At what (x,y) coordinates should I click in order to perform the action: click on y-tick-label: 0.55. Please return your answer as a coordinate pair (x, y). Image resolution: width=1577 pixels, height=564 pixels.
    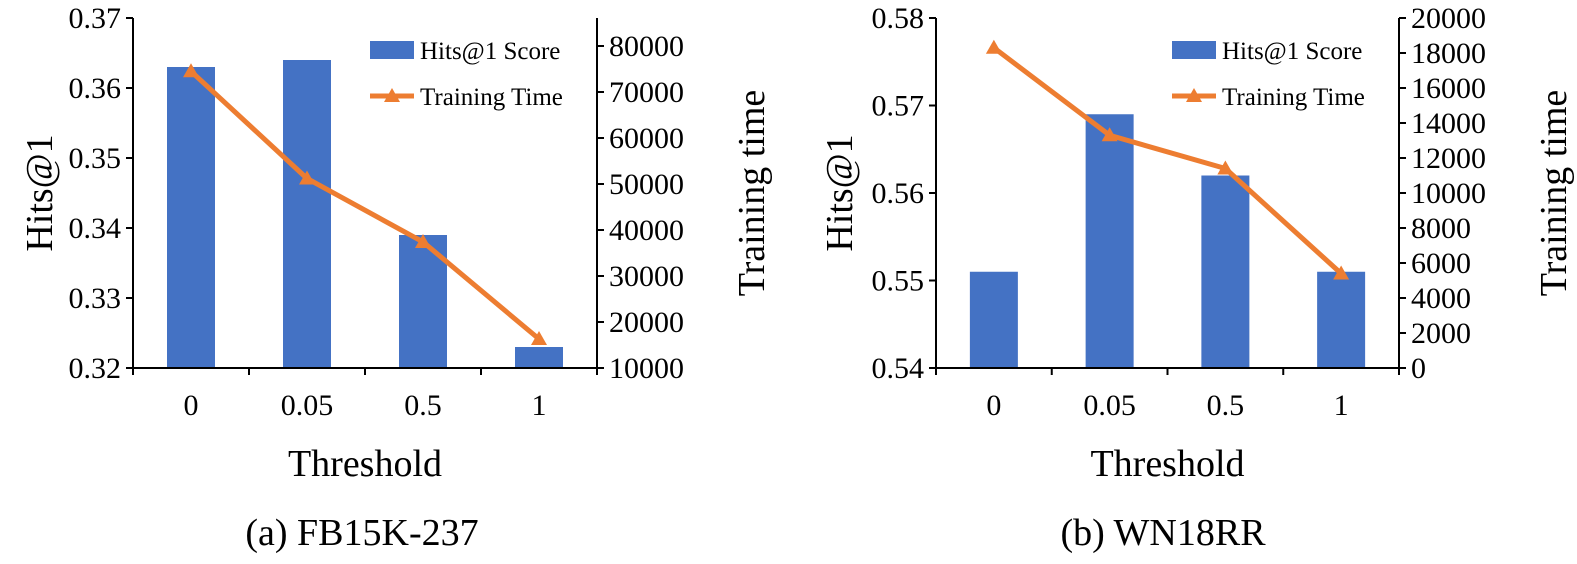
    Looking at the image, I should click on (898, 281).